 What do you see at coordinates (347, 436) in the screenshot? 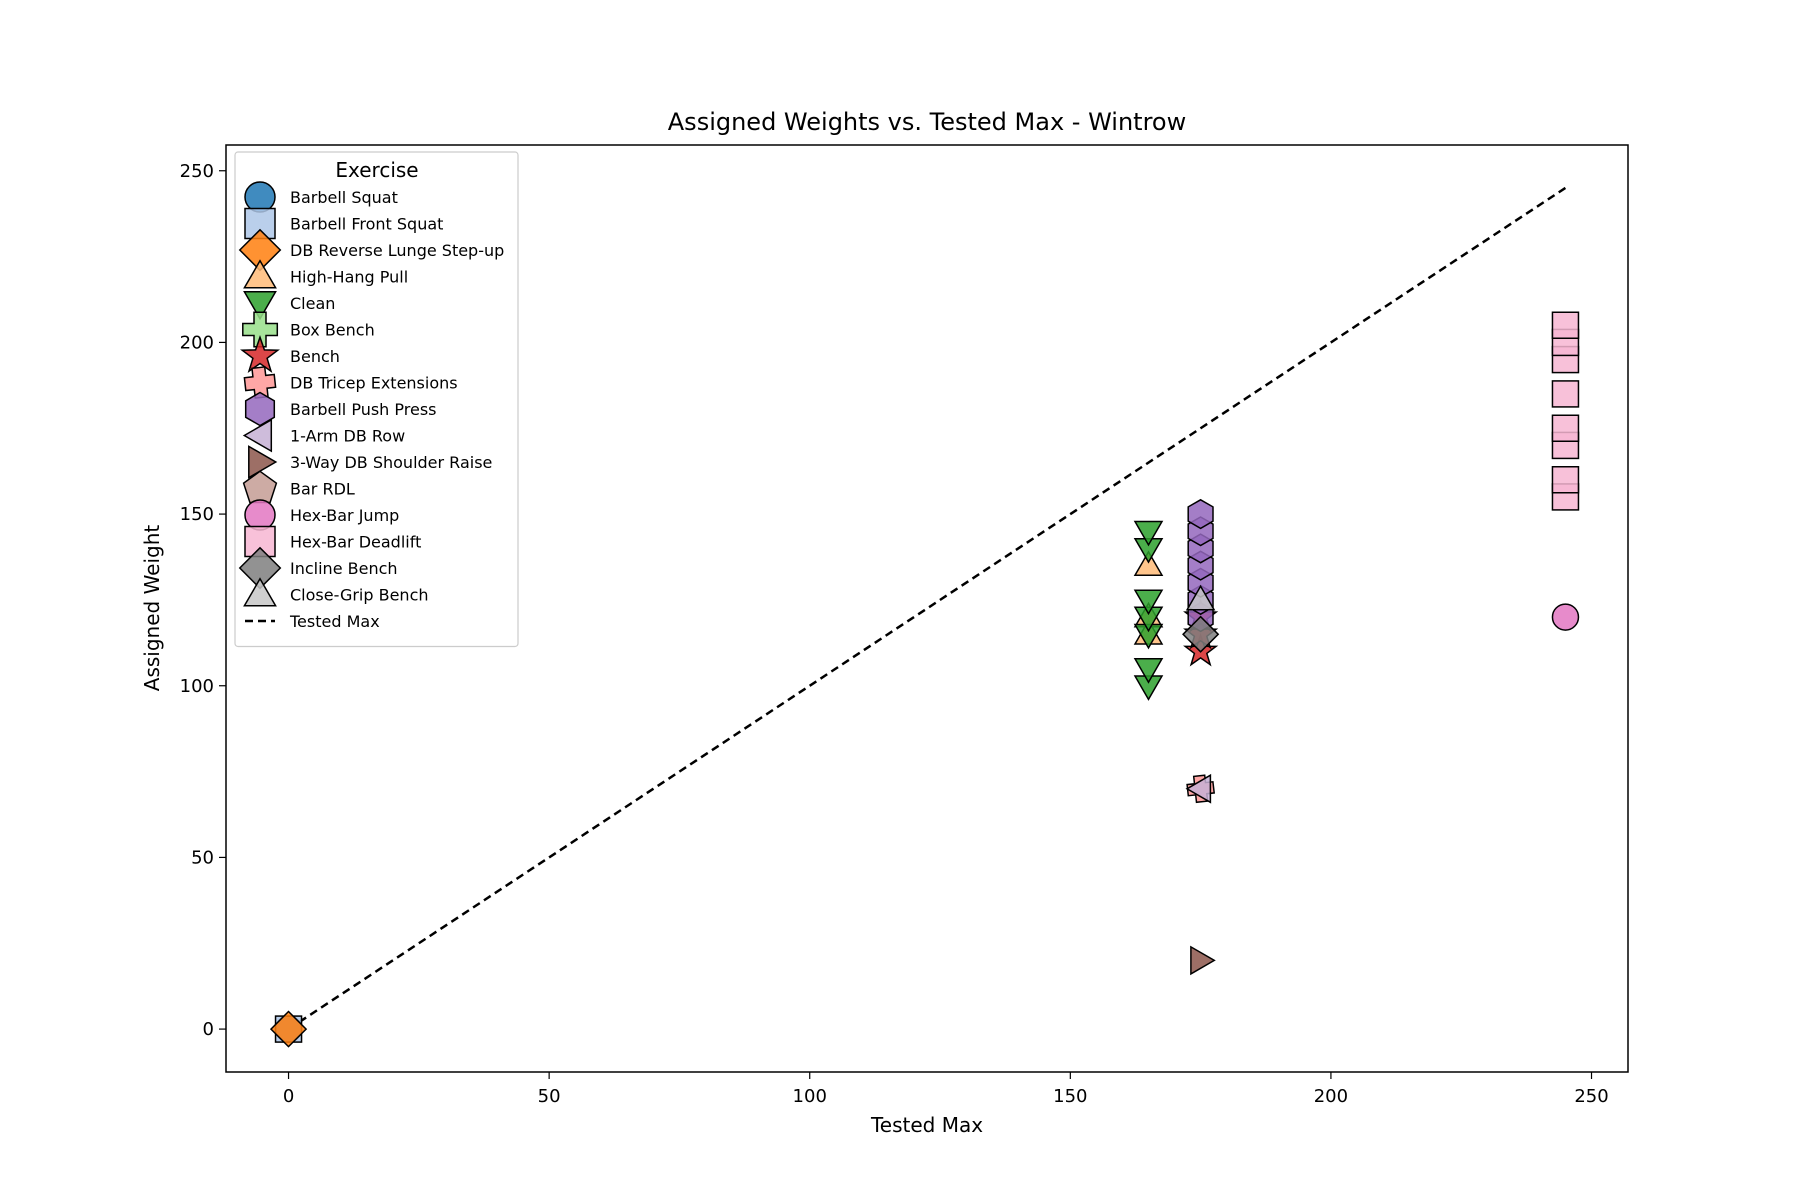
I see `legend-entry-label: 1-Arm DB Row` at bounding box center [347, 436].